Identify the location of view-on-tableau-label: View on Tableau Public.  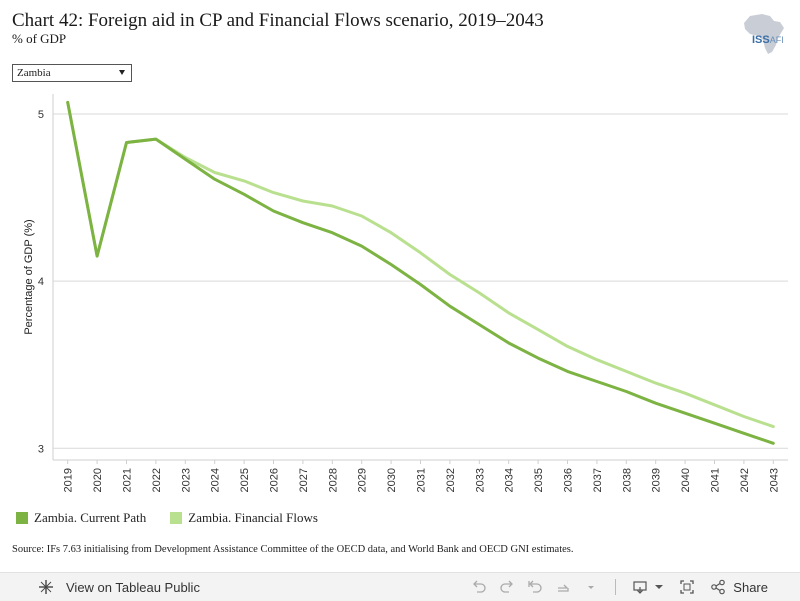
(133, 587).